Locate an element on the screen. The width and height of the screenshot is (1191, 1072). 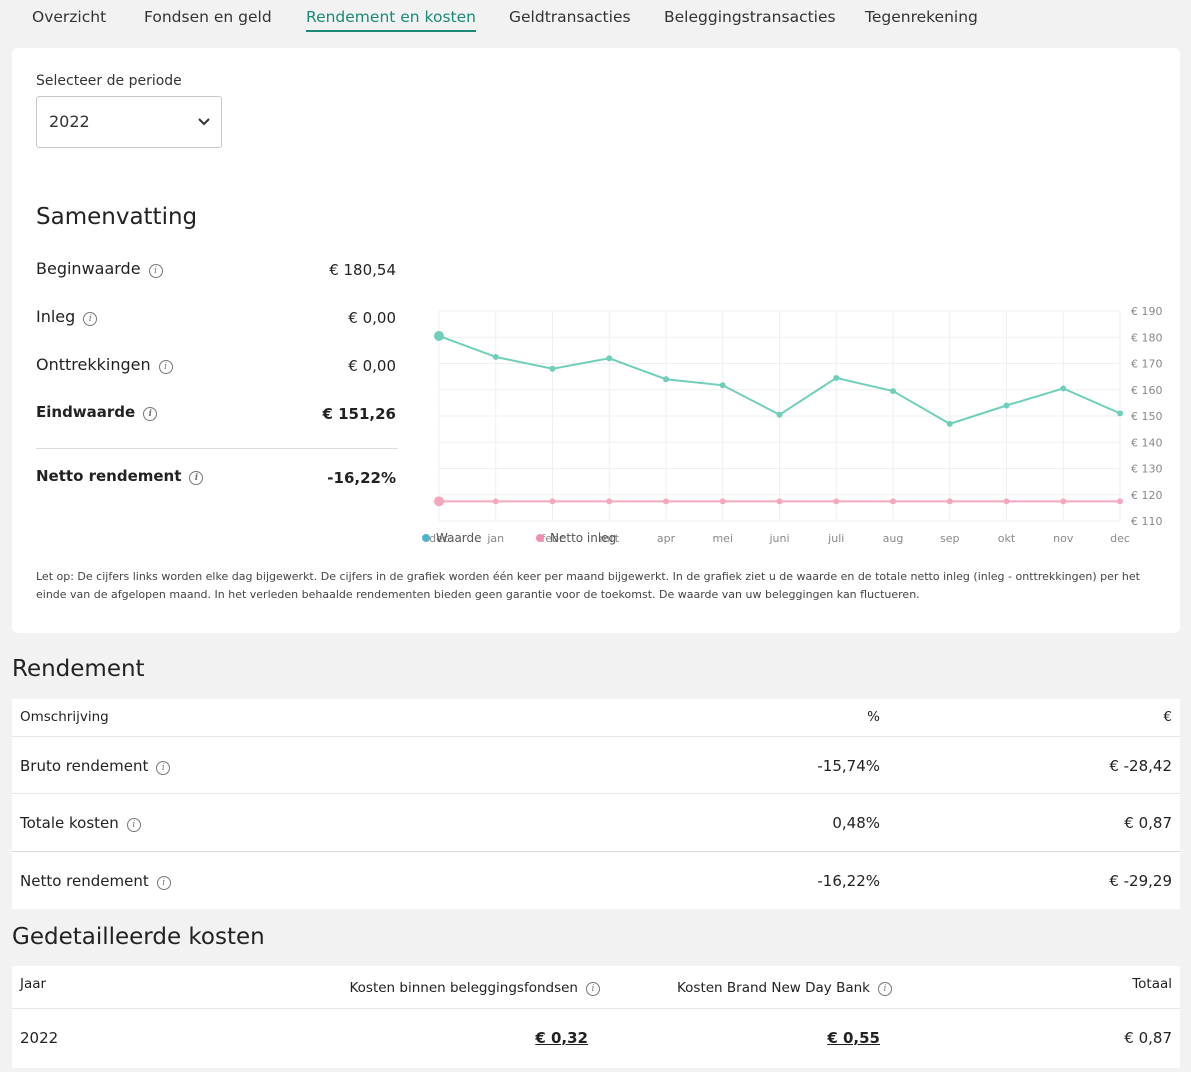
legend-item-waarde: Waarde is located at coordinates (452, 538).